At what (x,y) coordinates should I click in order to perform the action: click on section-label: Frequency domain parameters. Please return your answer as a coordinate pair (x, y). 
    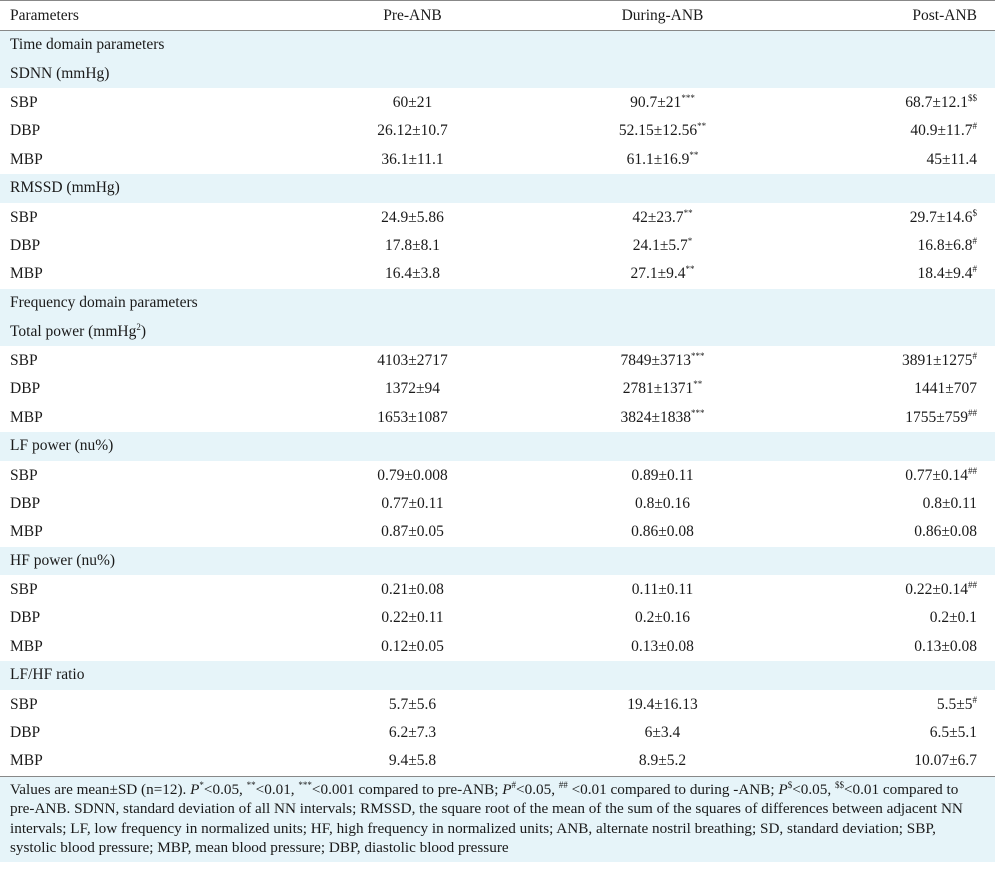
    Looking at the image, I should click on (497, 303).